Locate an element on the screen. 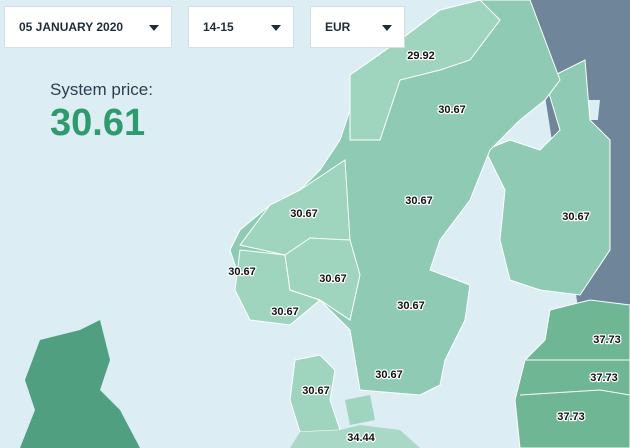 The width and height of the screenshot is (630, 448). area-price: 29.92 is located at coordinates (421, 56).